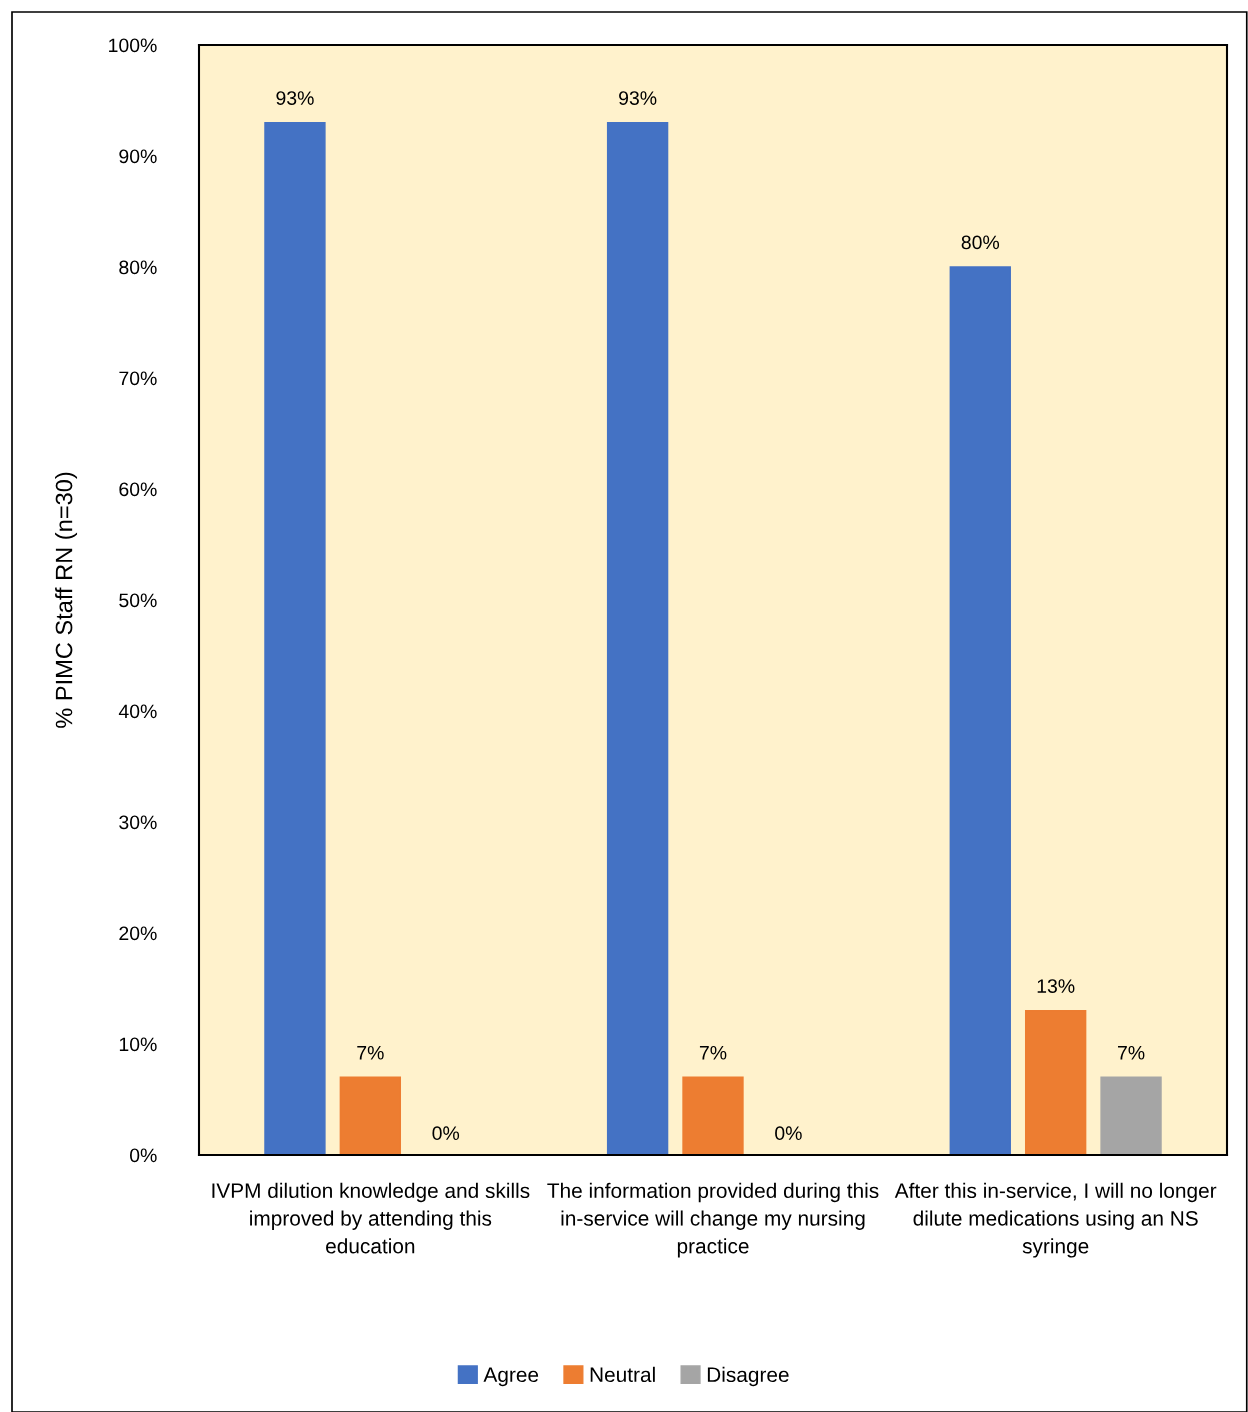 The width and height of the screenshot is (1248, 1412). Describe the element at coordinates (1056, 986) in the screenshot. I see `data-label: 13%` at that location.